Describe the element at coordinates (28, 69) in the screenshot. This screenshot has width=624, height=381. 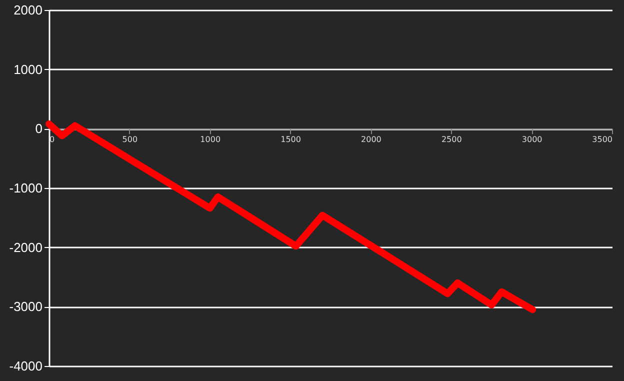
I see `y-tick-label: 1000` at that location.